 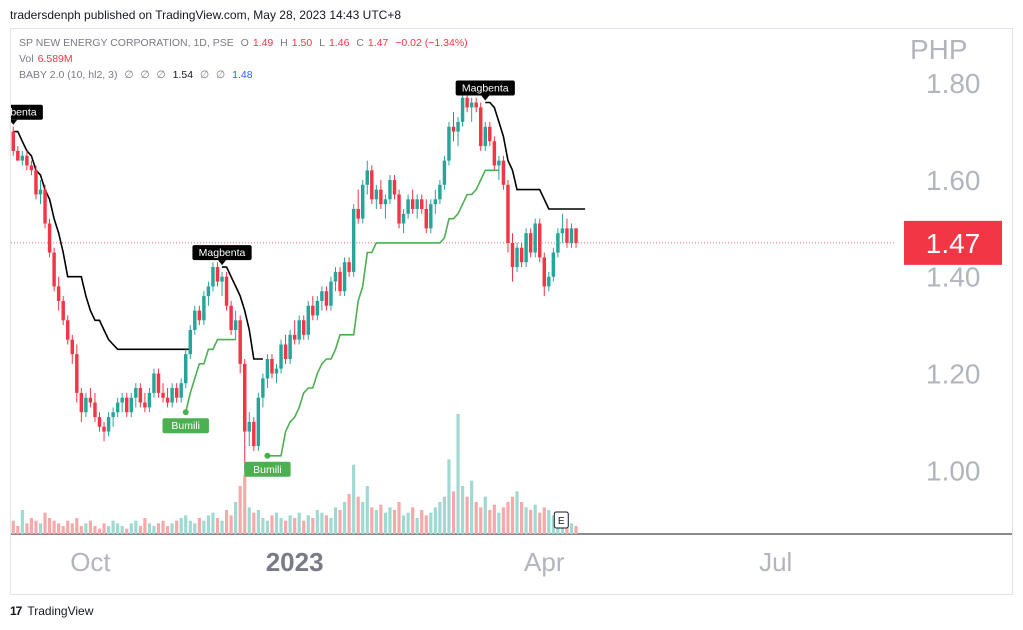 I want to click on footer: 17 TradingView, so click(x=51, y=611).